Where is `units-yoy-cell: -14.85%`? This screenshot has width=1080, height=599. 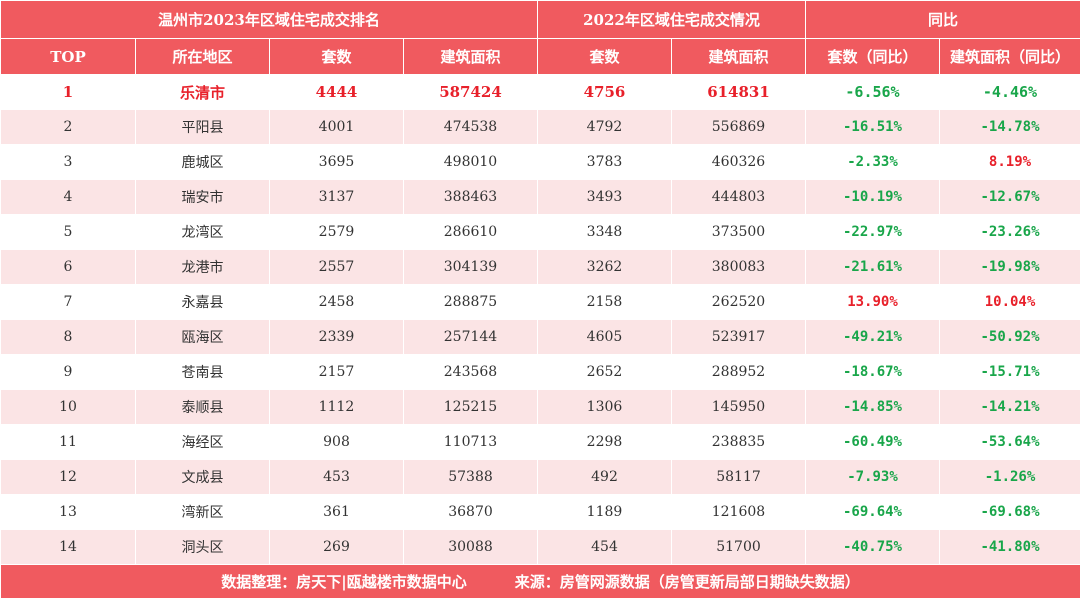
units-yoy-cell: -14.85% is located at coordinates (872, 407).